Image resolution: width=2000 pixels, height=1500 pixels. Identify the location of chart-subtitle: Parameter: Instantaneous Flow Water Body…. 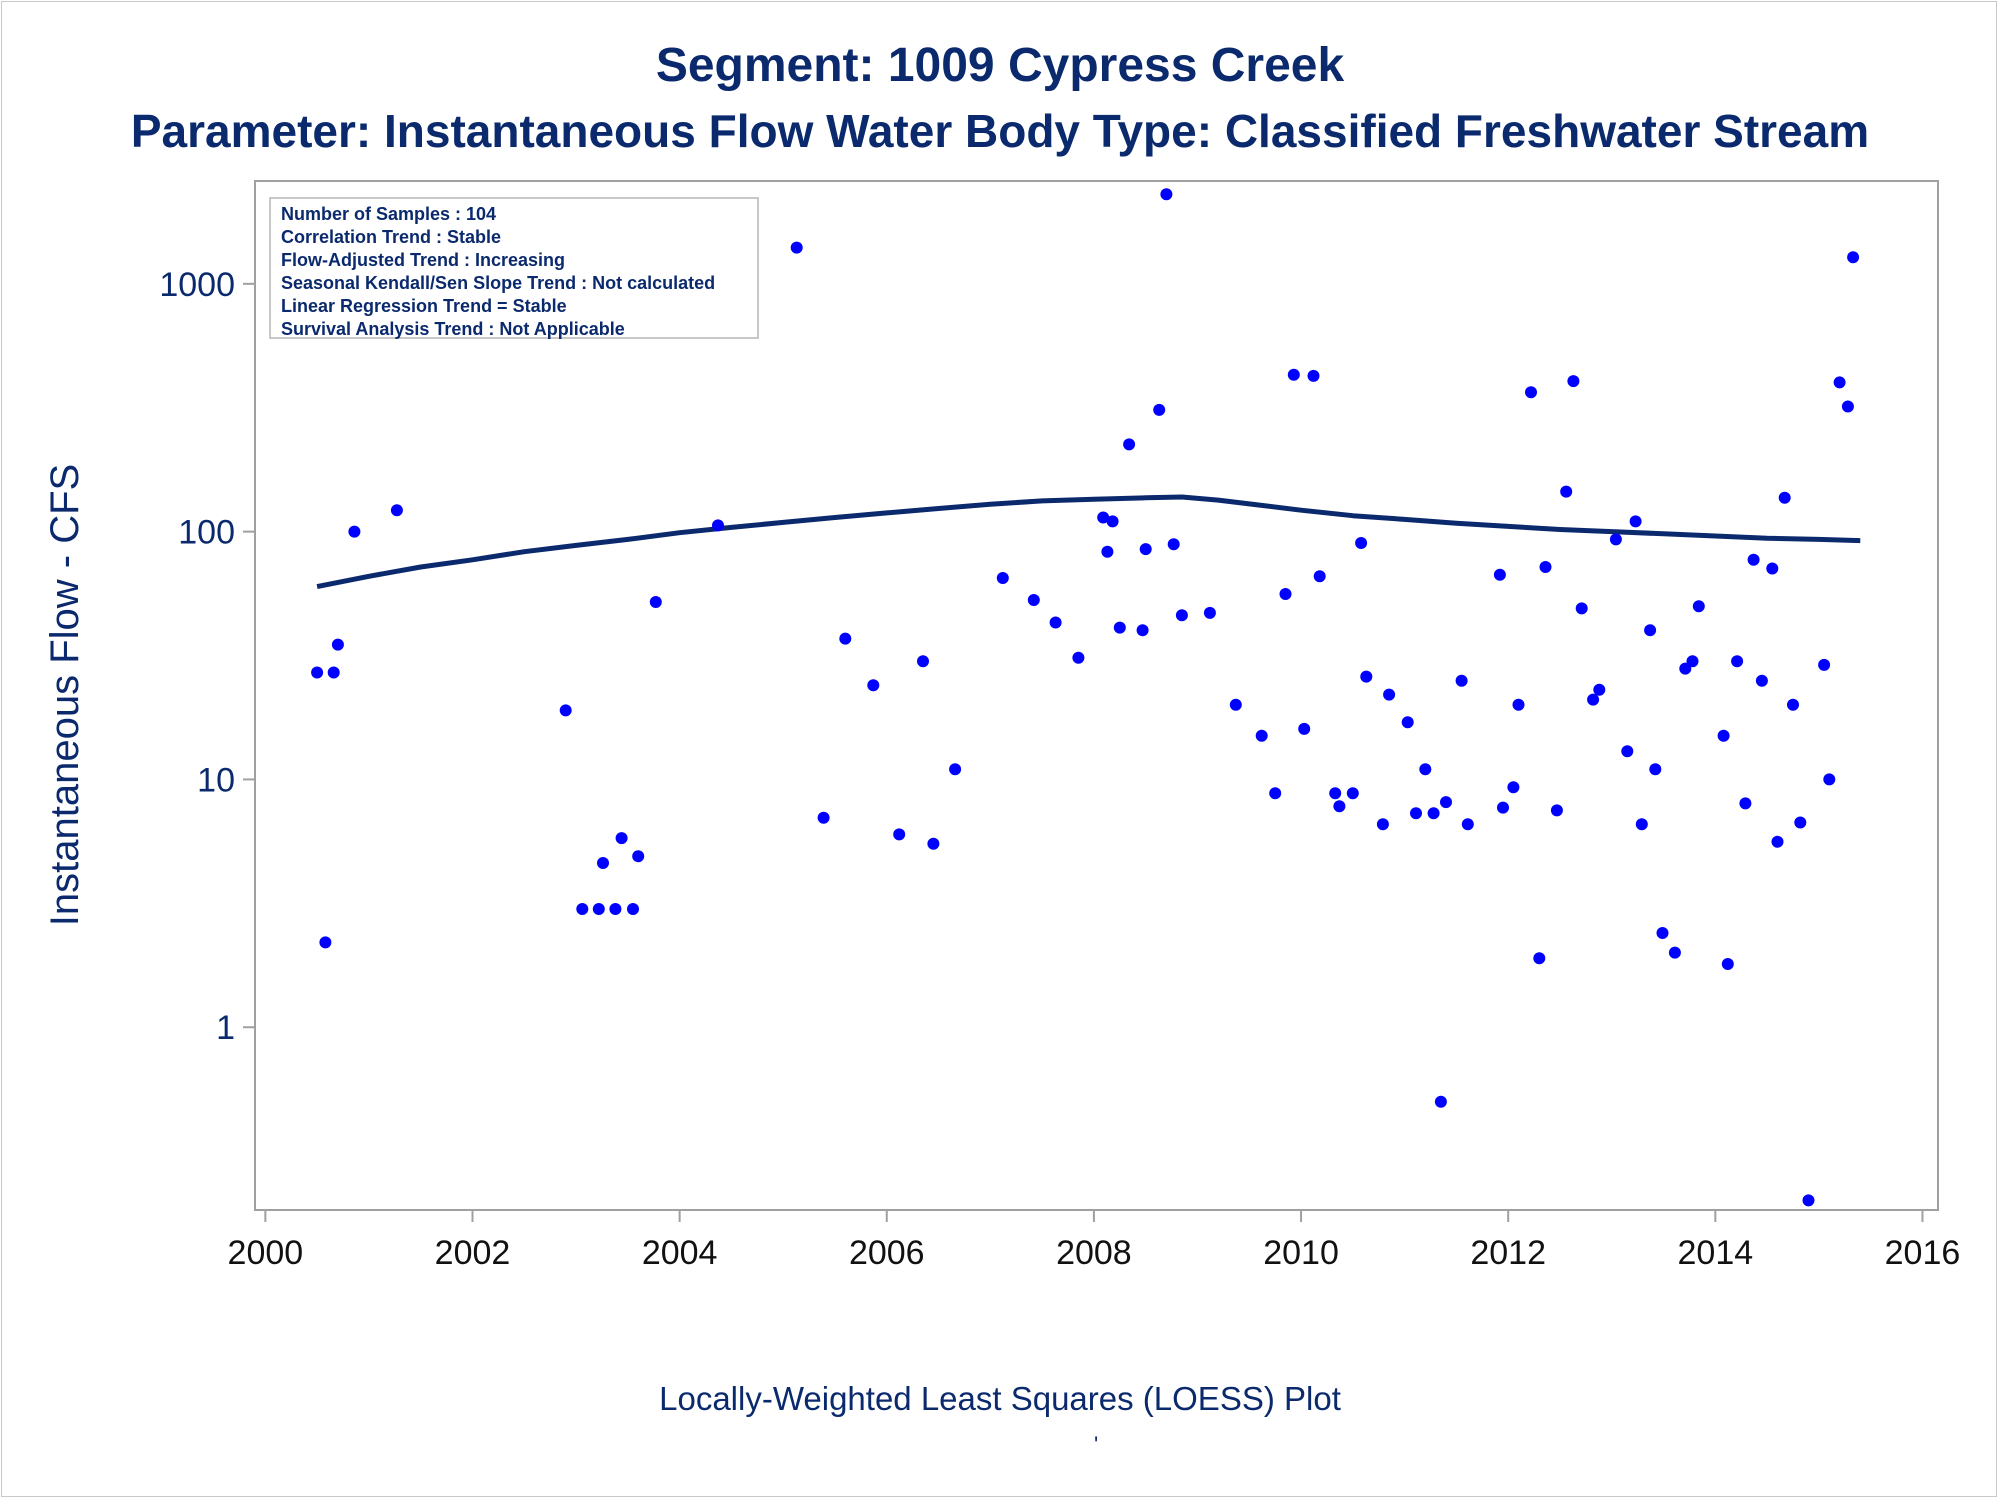
(1000, 131).